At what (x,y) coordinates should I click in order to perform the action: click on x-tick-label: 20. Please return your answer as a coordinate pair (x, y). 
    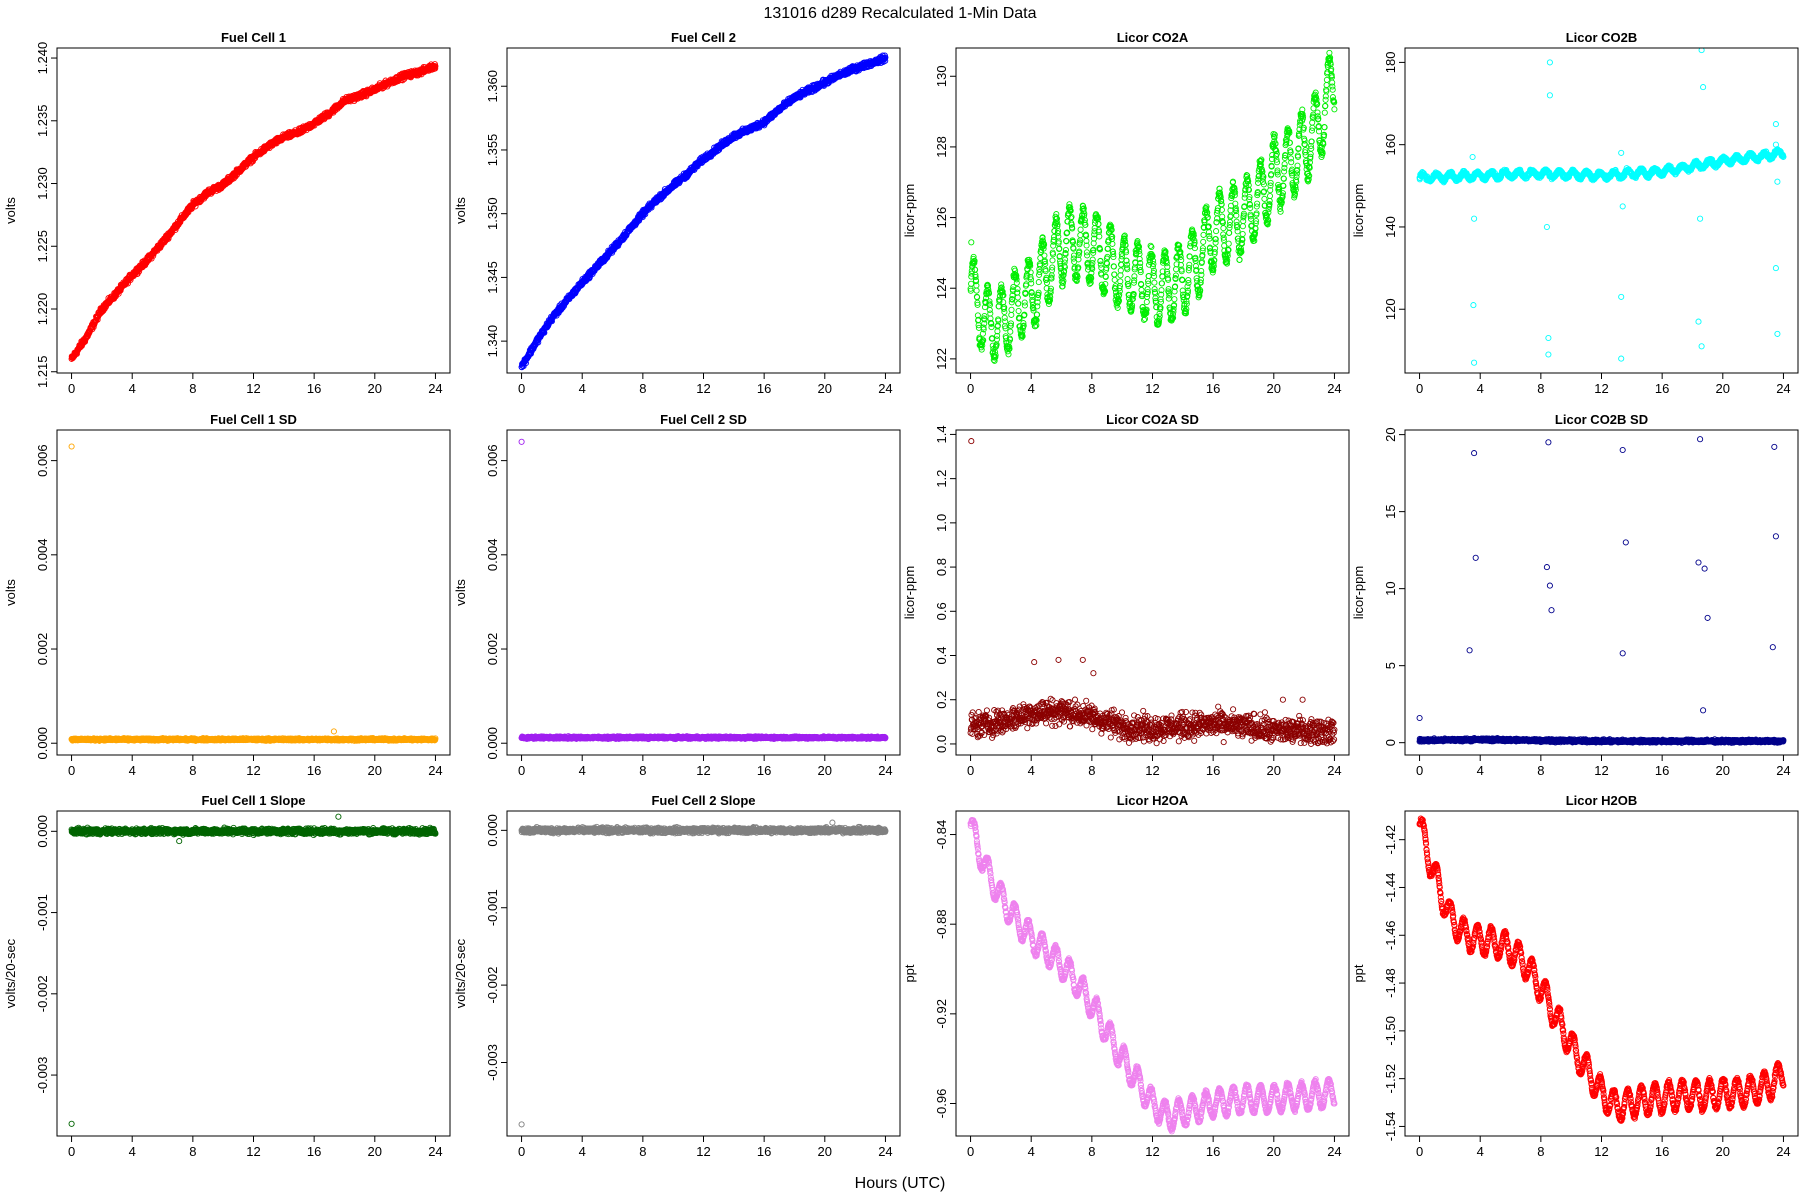
    Looking at the image, I should click on (375, 388).